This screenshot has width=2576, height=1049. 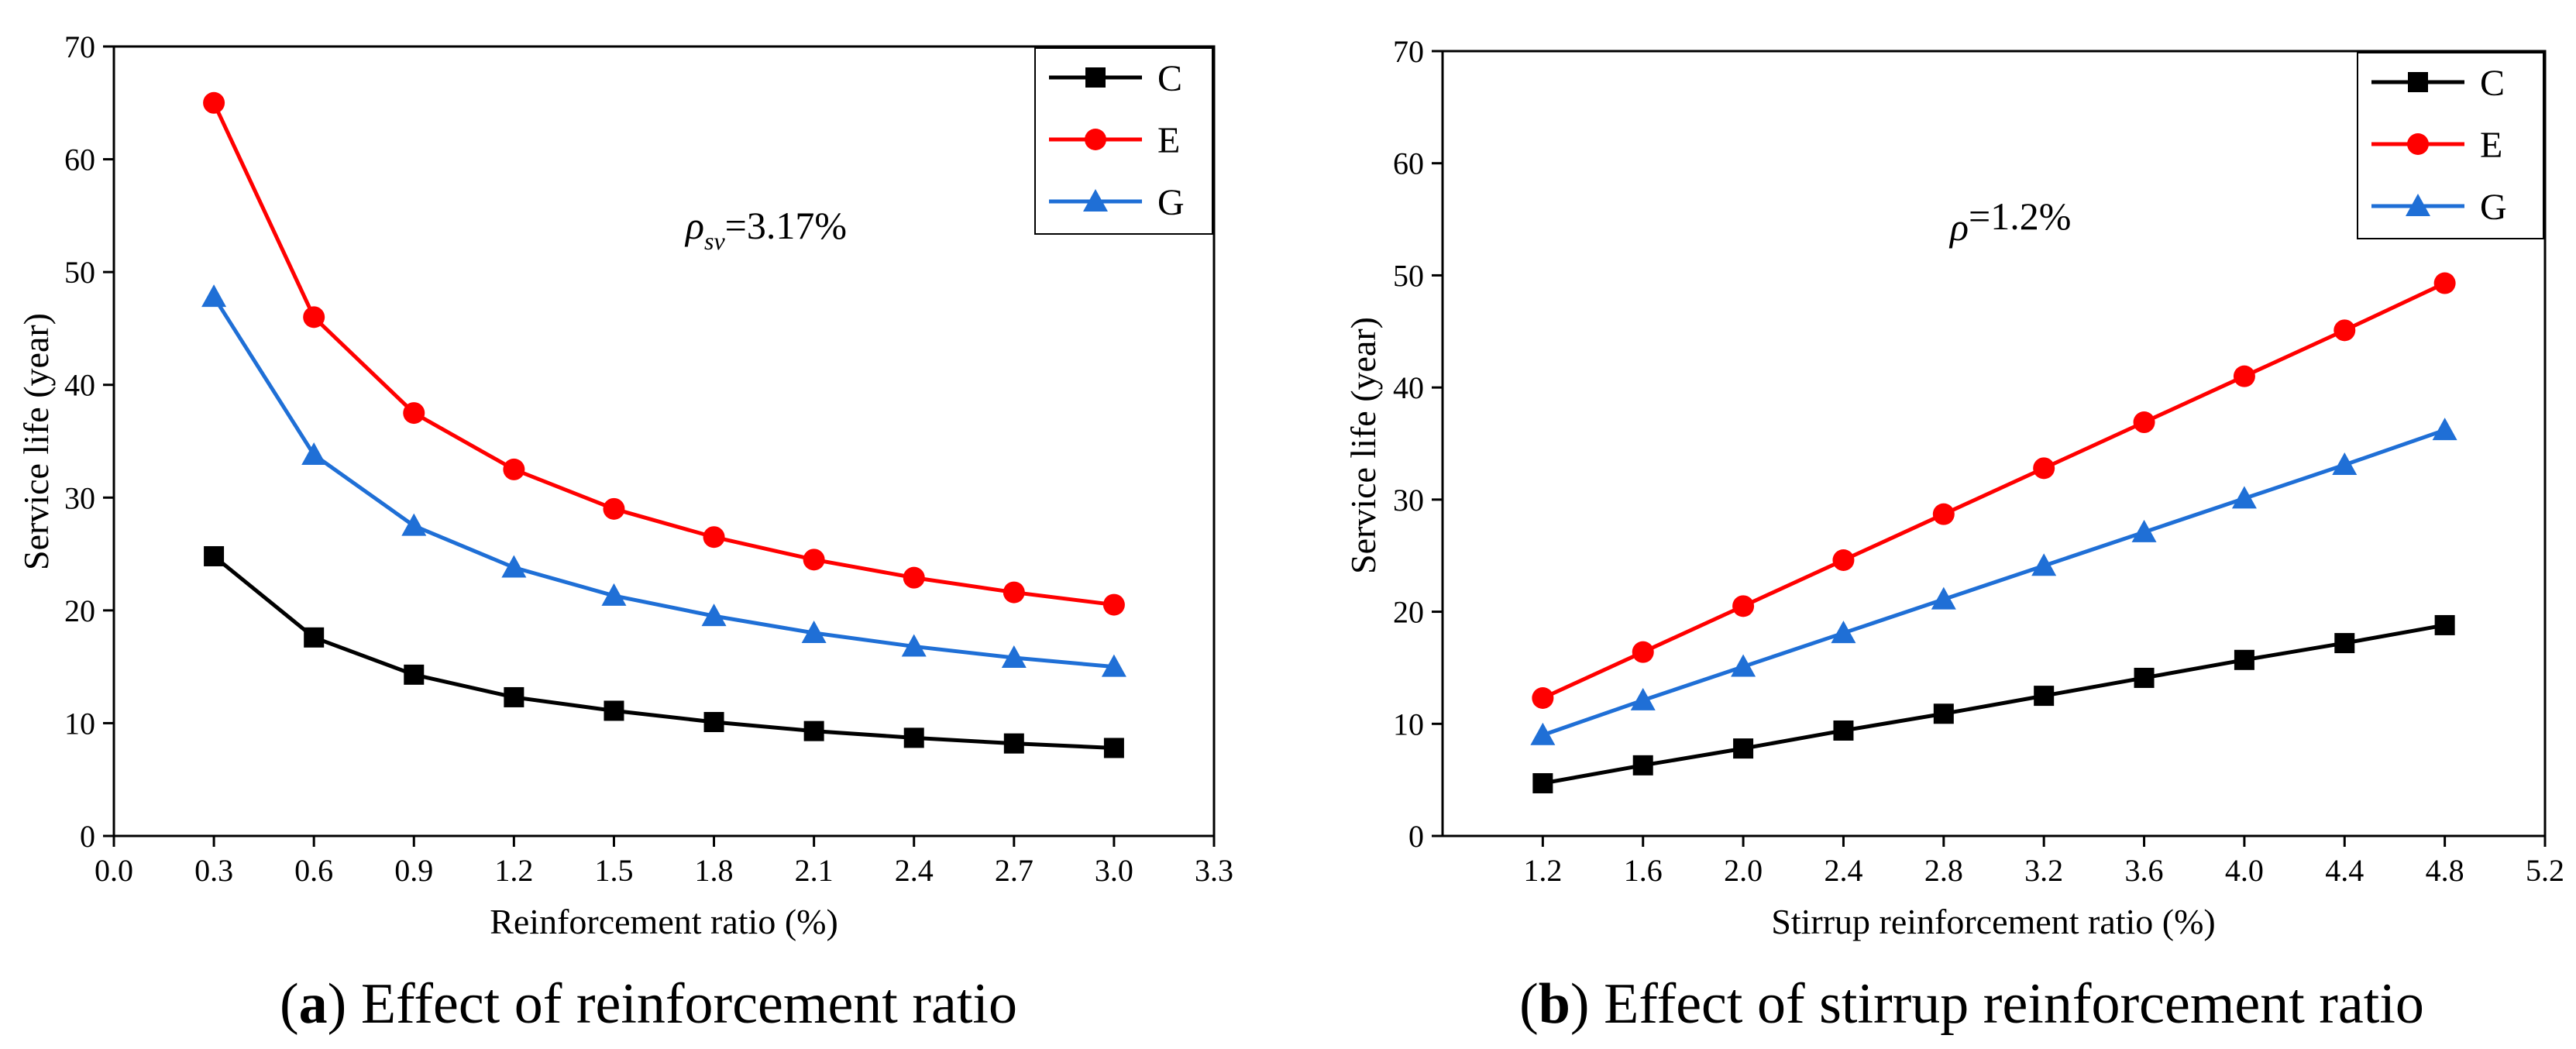 What do you see at coordinates (87, 836) in the screenshot?
I see `y-tick-label: 0` at bounding box center [87, 836].